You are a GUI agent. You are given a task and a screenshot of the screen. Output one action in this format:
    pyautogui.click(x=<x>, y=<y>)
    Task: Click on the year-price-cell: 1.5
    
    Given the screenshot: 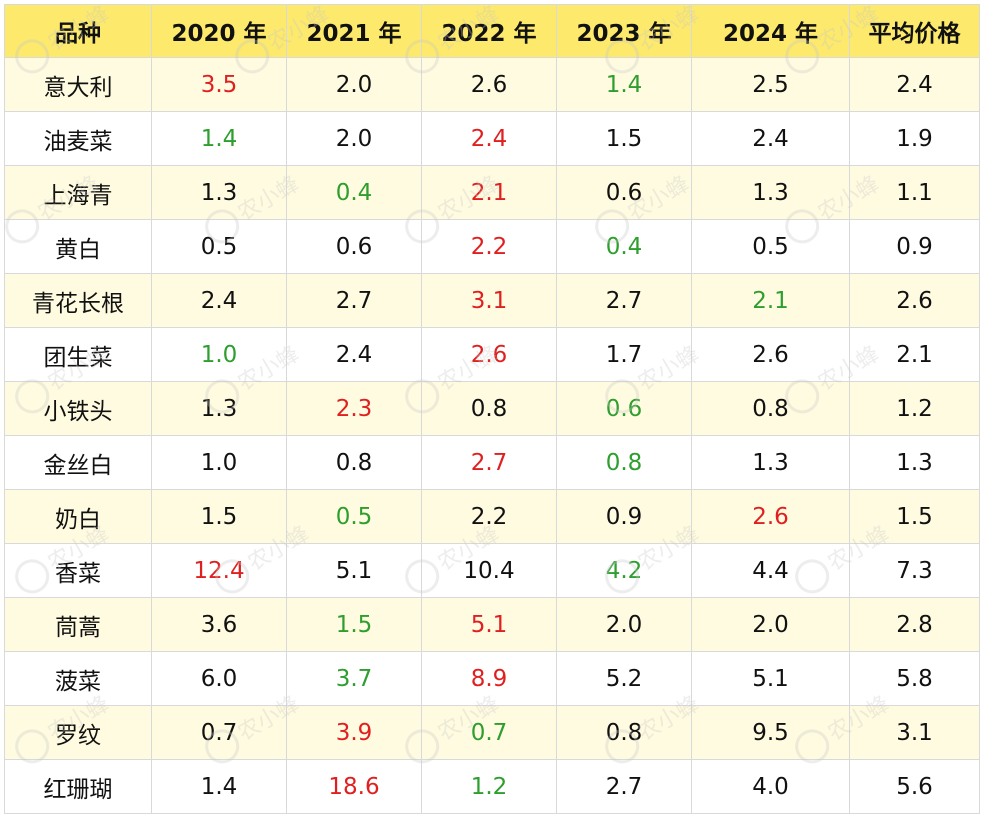 What is the action you would take?
    pyautogui.click(x=624, y=138)
    